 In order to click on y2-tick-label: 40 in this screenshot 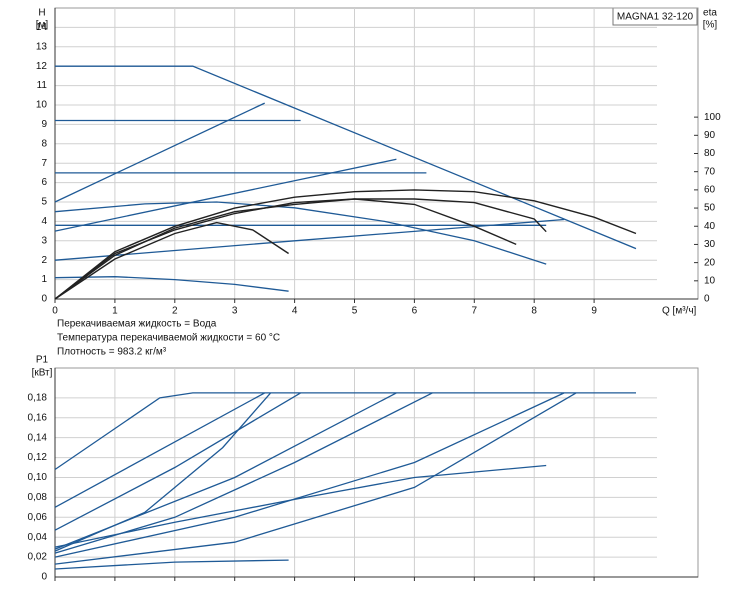, I will do `click(710, 226)`.